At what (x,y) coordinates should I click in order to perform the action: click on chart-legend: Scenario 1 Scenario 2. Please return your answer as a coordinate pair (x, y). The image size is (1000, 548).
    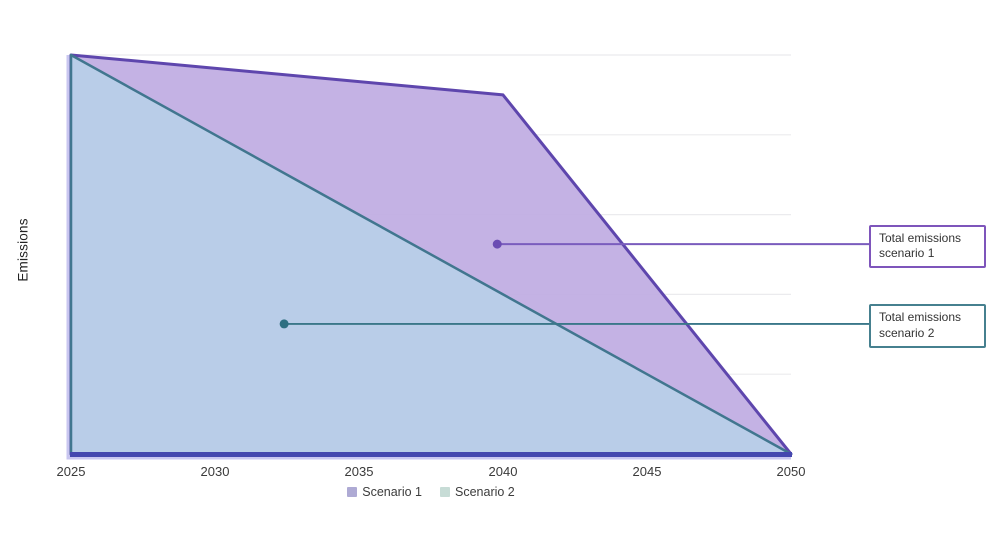
    Looking at the image, I should click on (431, 492).